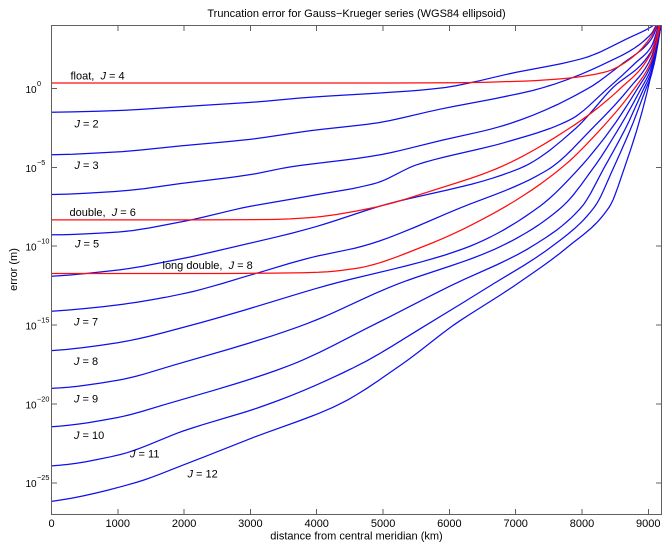 Image resolution: width=672 pixels, height=557 pixels. I want to click on svg-text: −5, so click(41, 162).